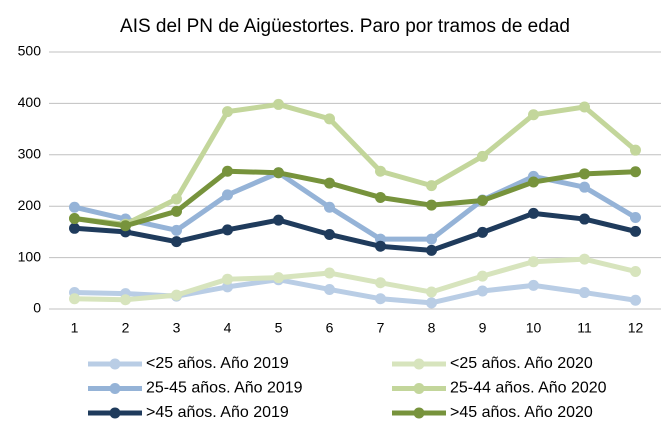 The height and width of the screenshot is (423, 662). Describe the element at coordinates (30, 102) in the screenshot. I see `y-tick-label: 400` at that location.